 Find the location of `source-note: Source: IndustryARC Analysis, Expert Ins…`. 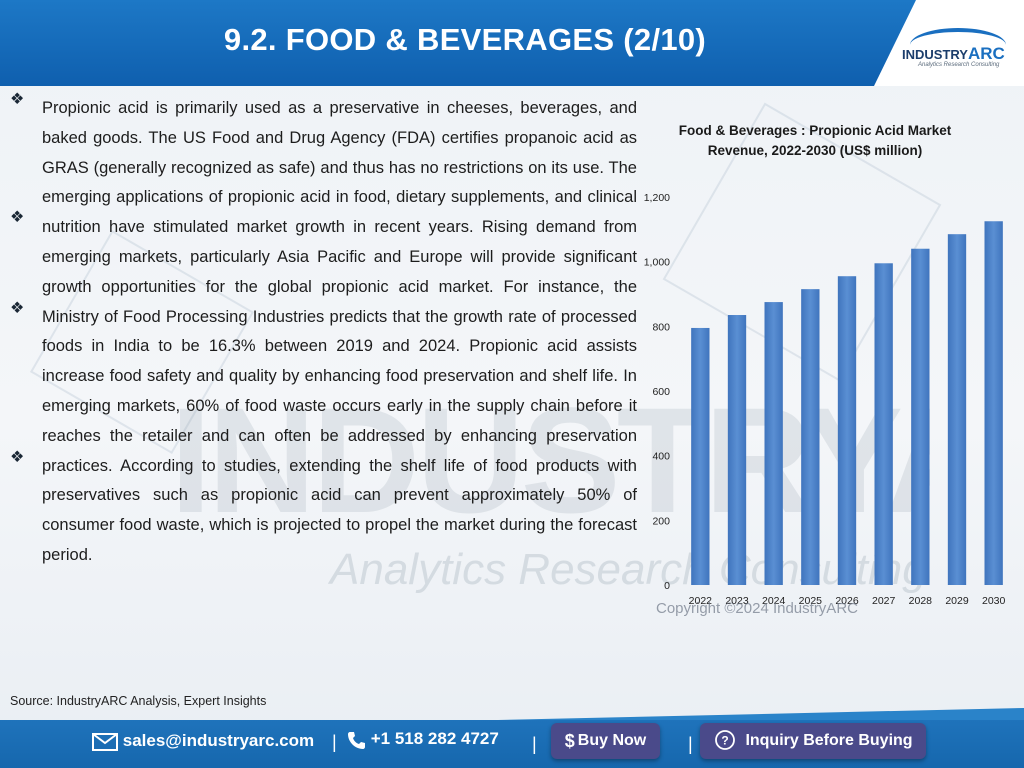

source-note: Source: IndustryARC Analysis, Expert Ins… is located at coordinates (138, 701).